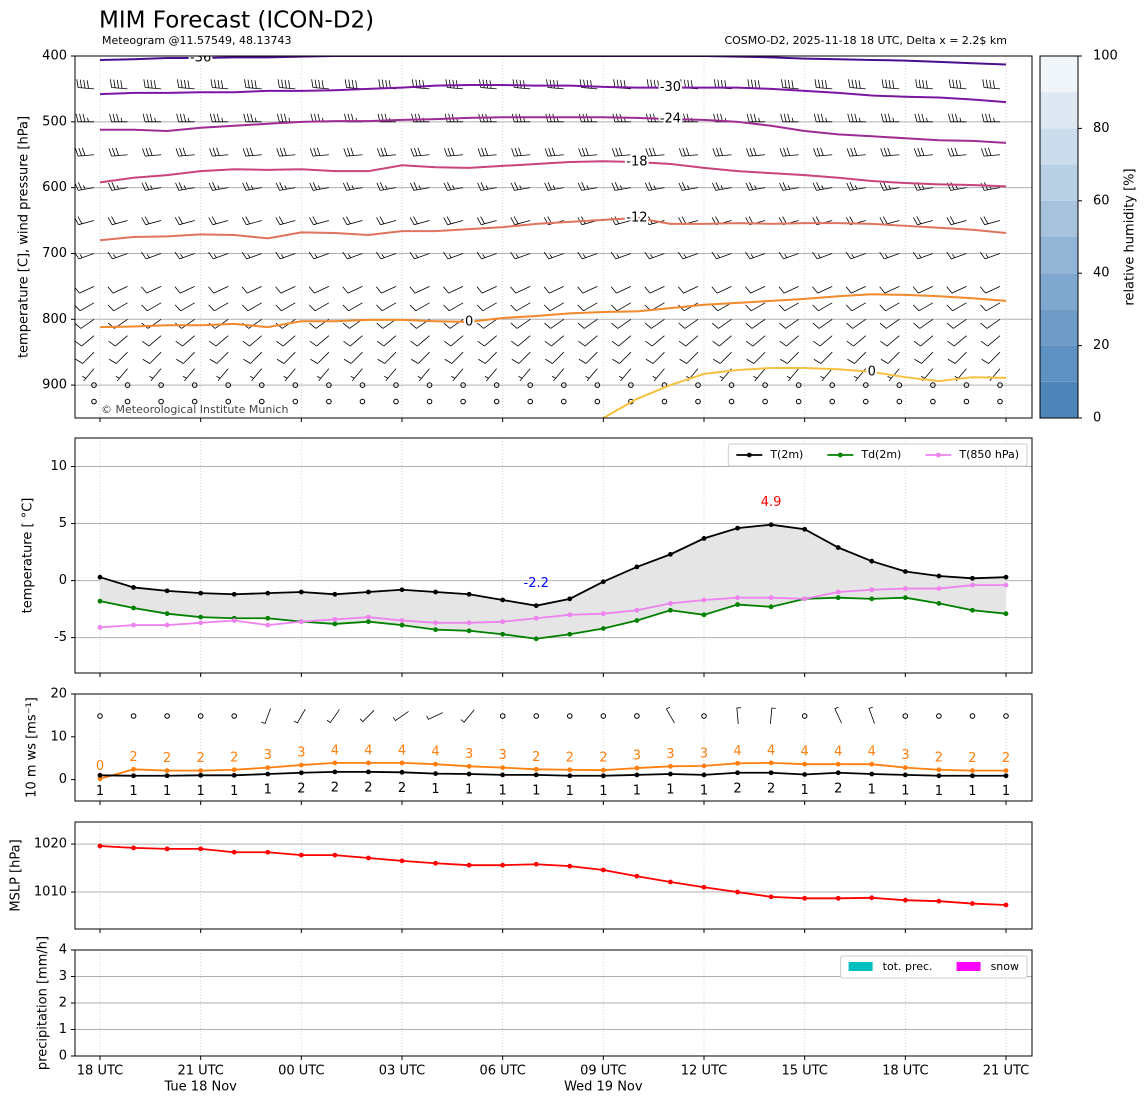 Image resolution: width=1148 pixels, height=1105 pixels. What do you see at coordinates (63, 1003) in the screenshot?
I see `y-tick-label: 2` at bounding box center [63, 1003].